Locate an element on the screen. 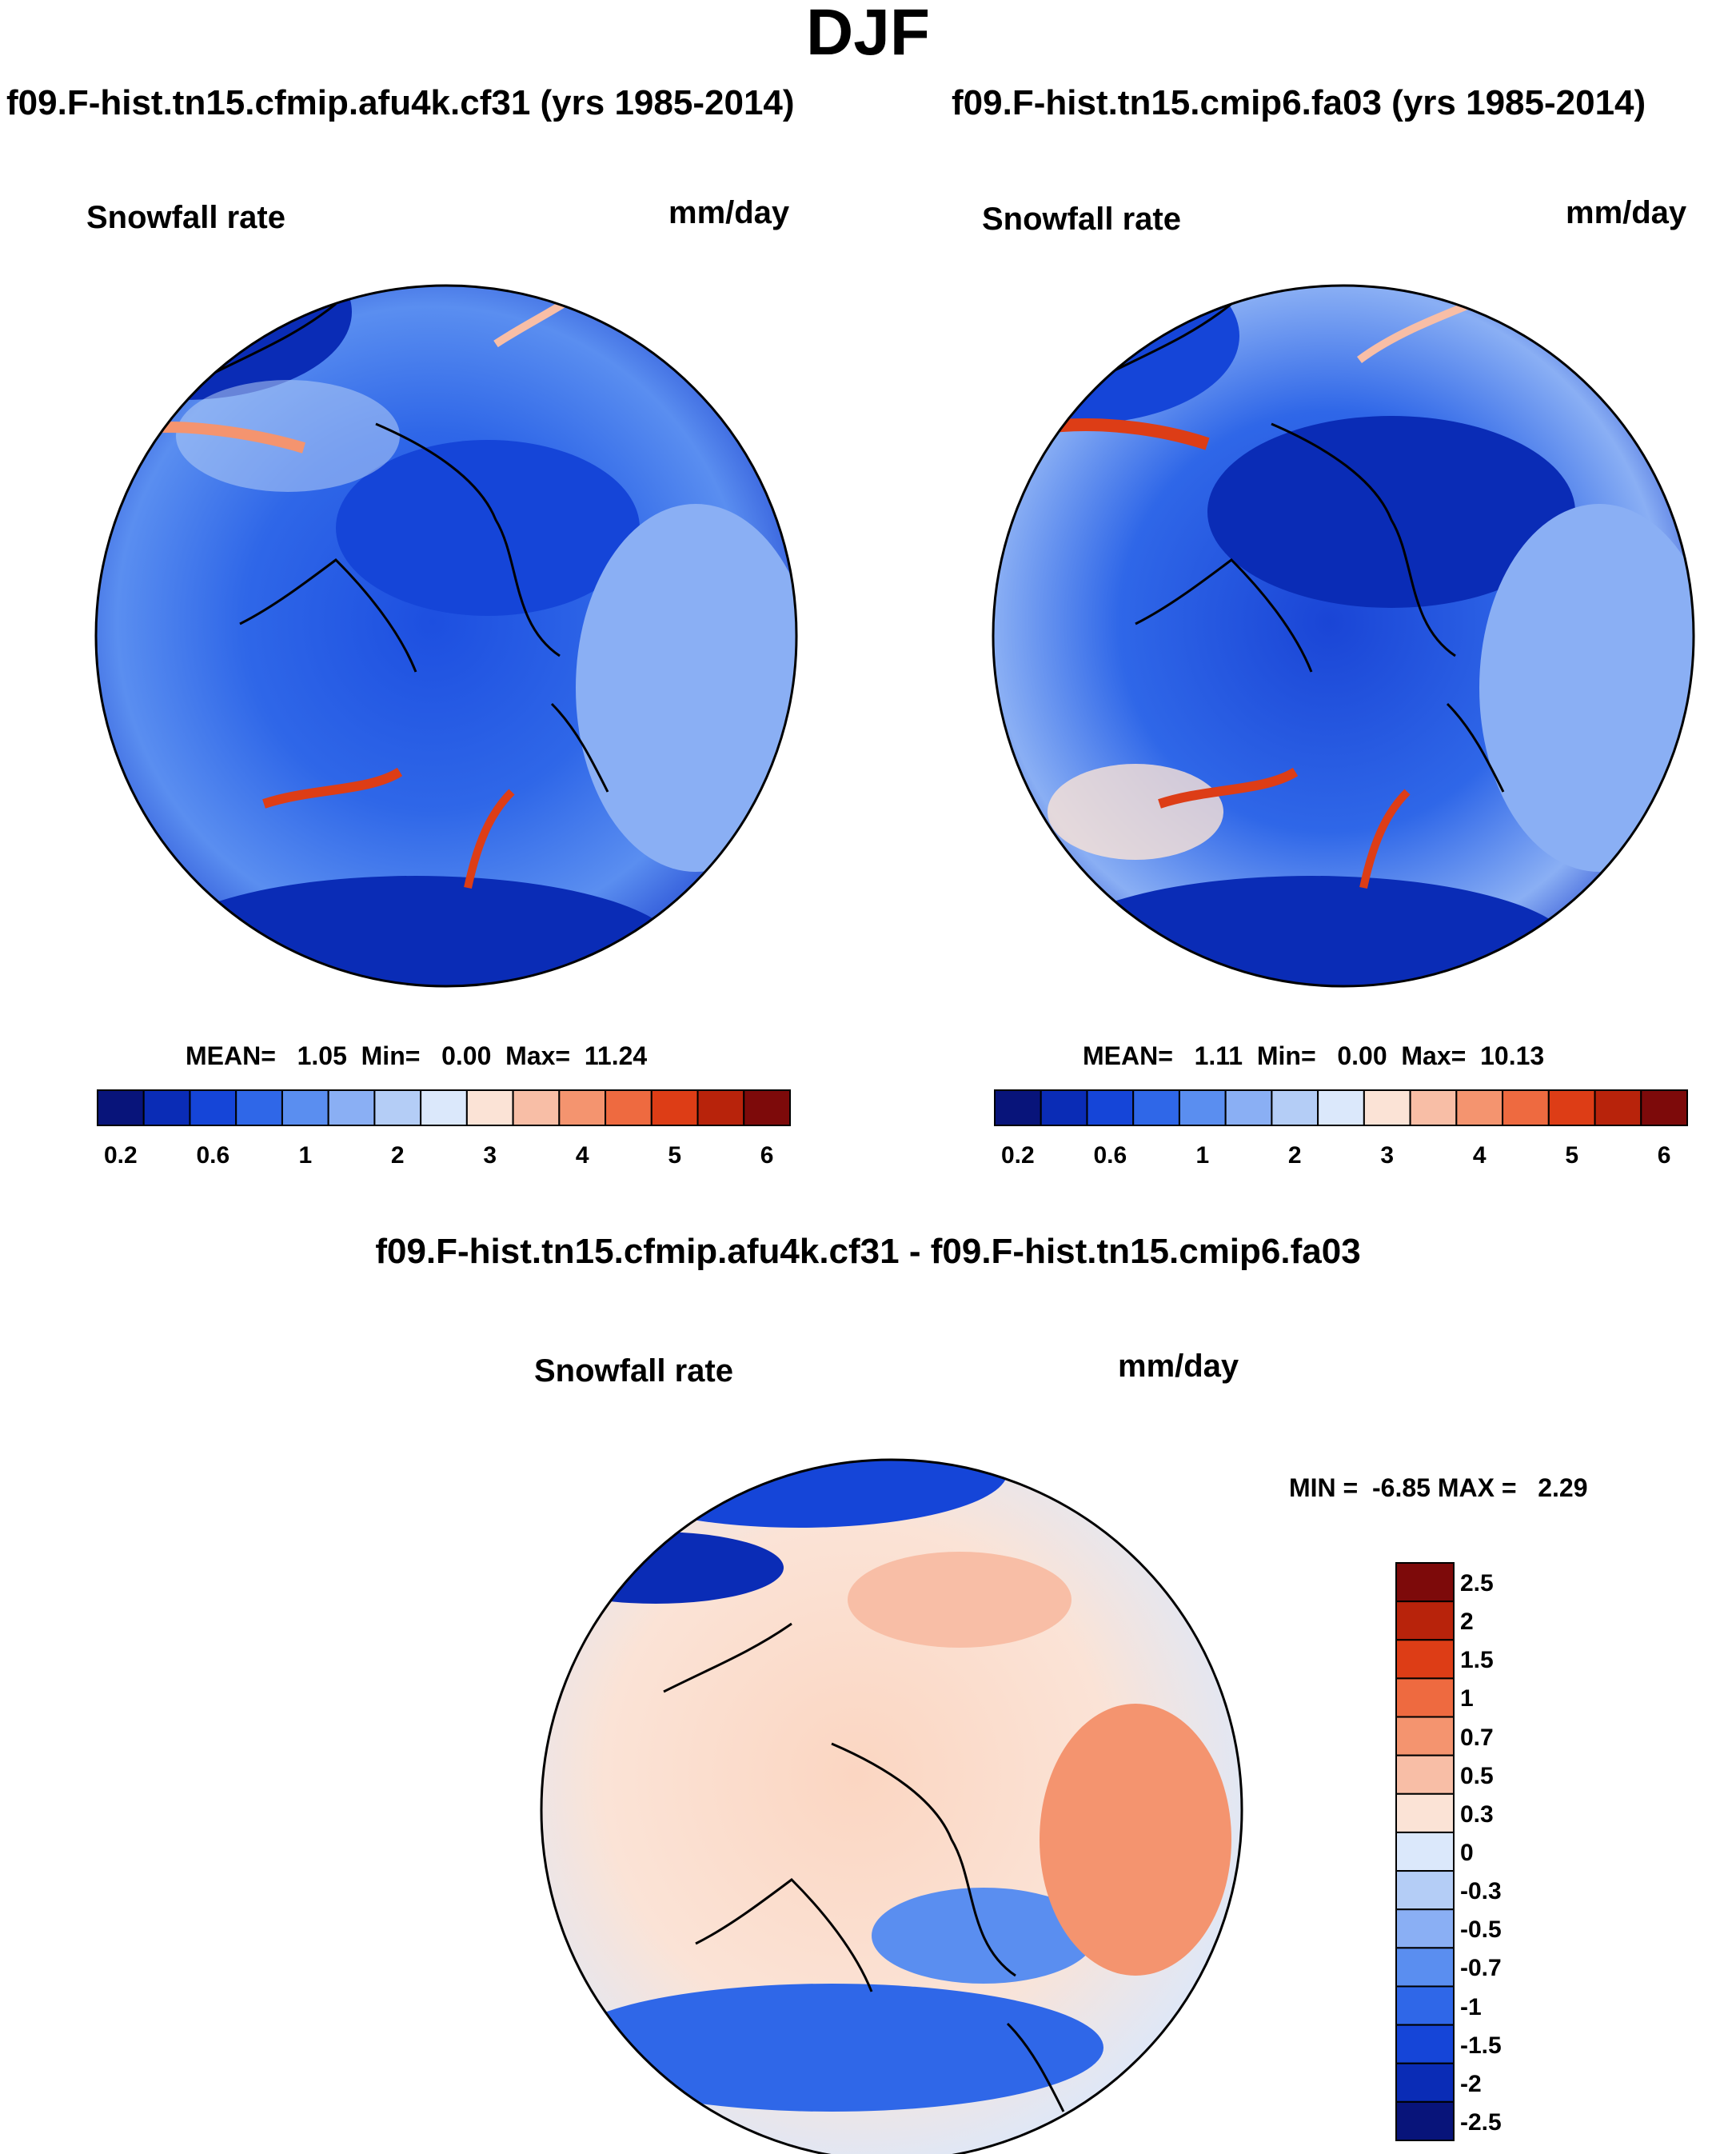 This screenshot has width=1736, height=2154. panel-right-units: mm/day is located at coordinates (1626, 212).